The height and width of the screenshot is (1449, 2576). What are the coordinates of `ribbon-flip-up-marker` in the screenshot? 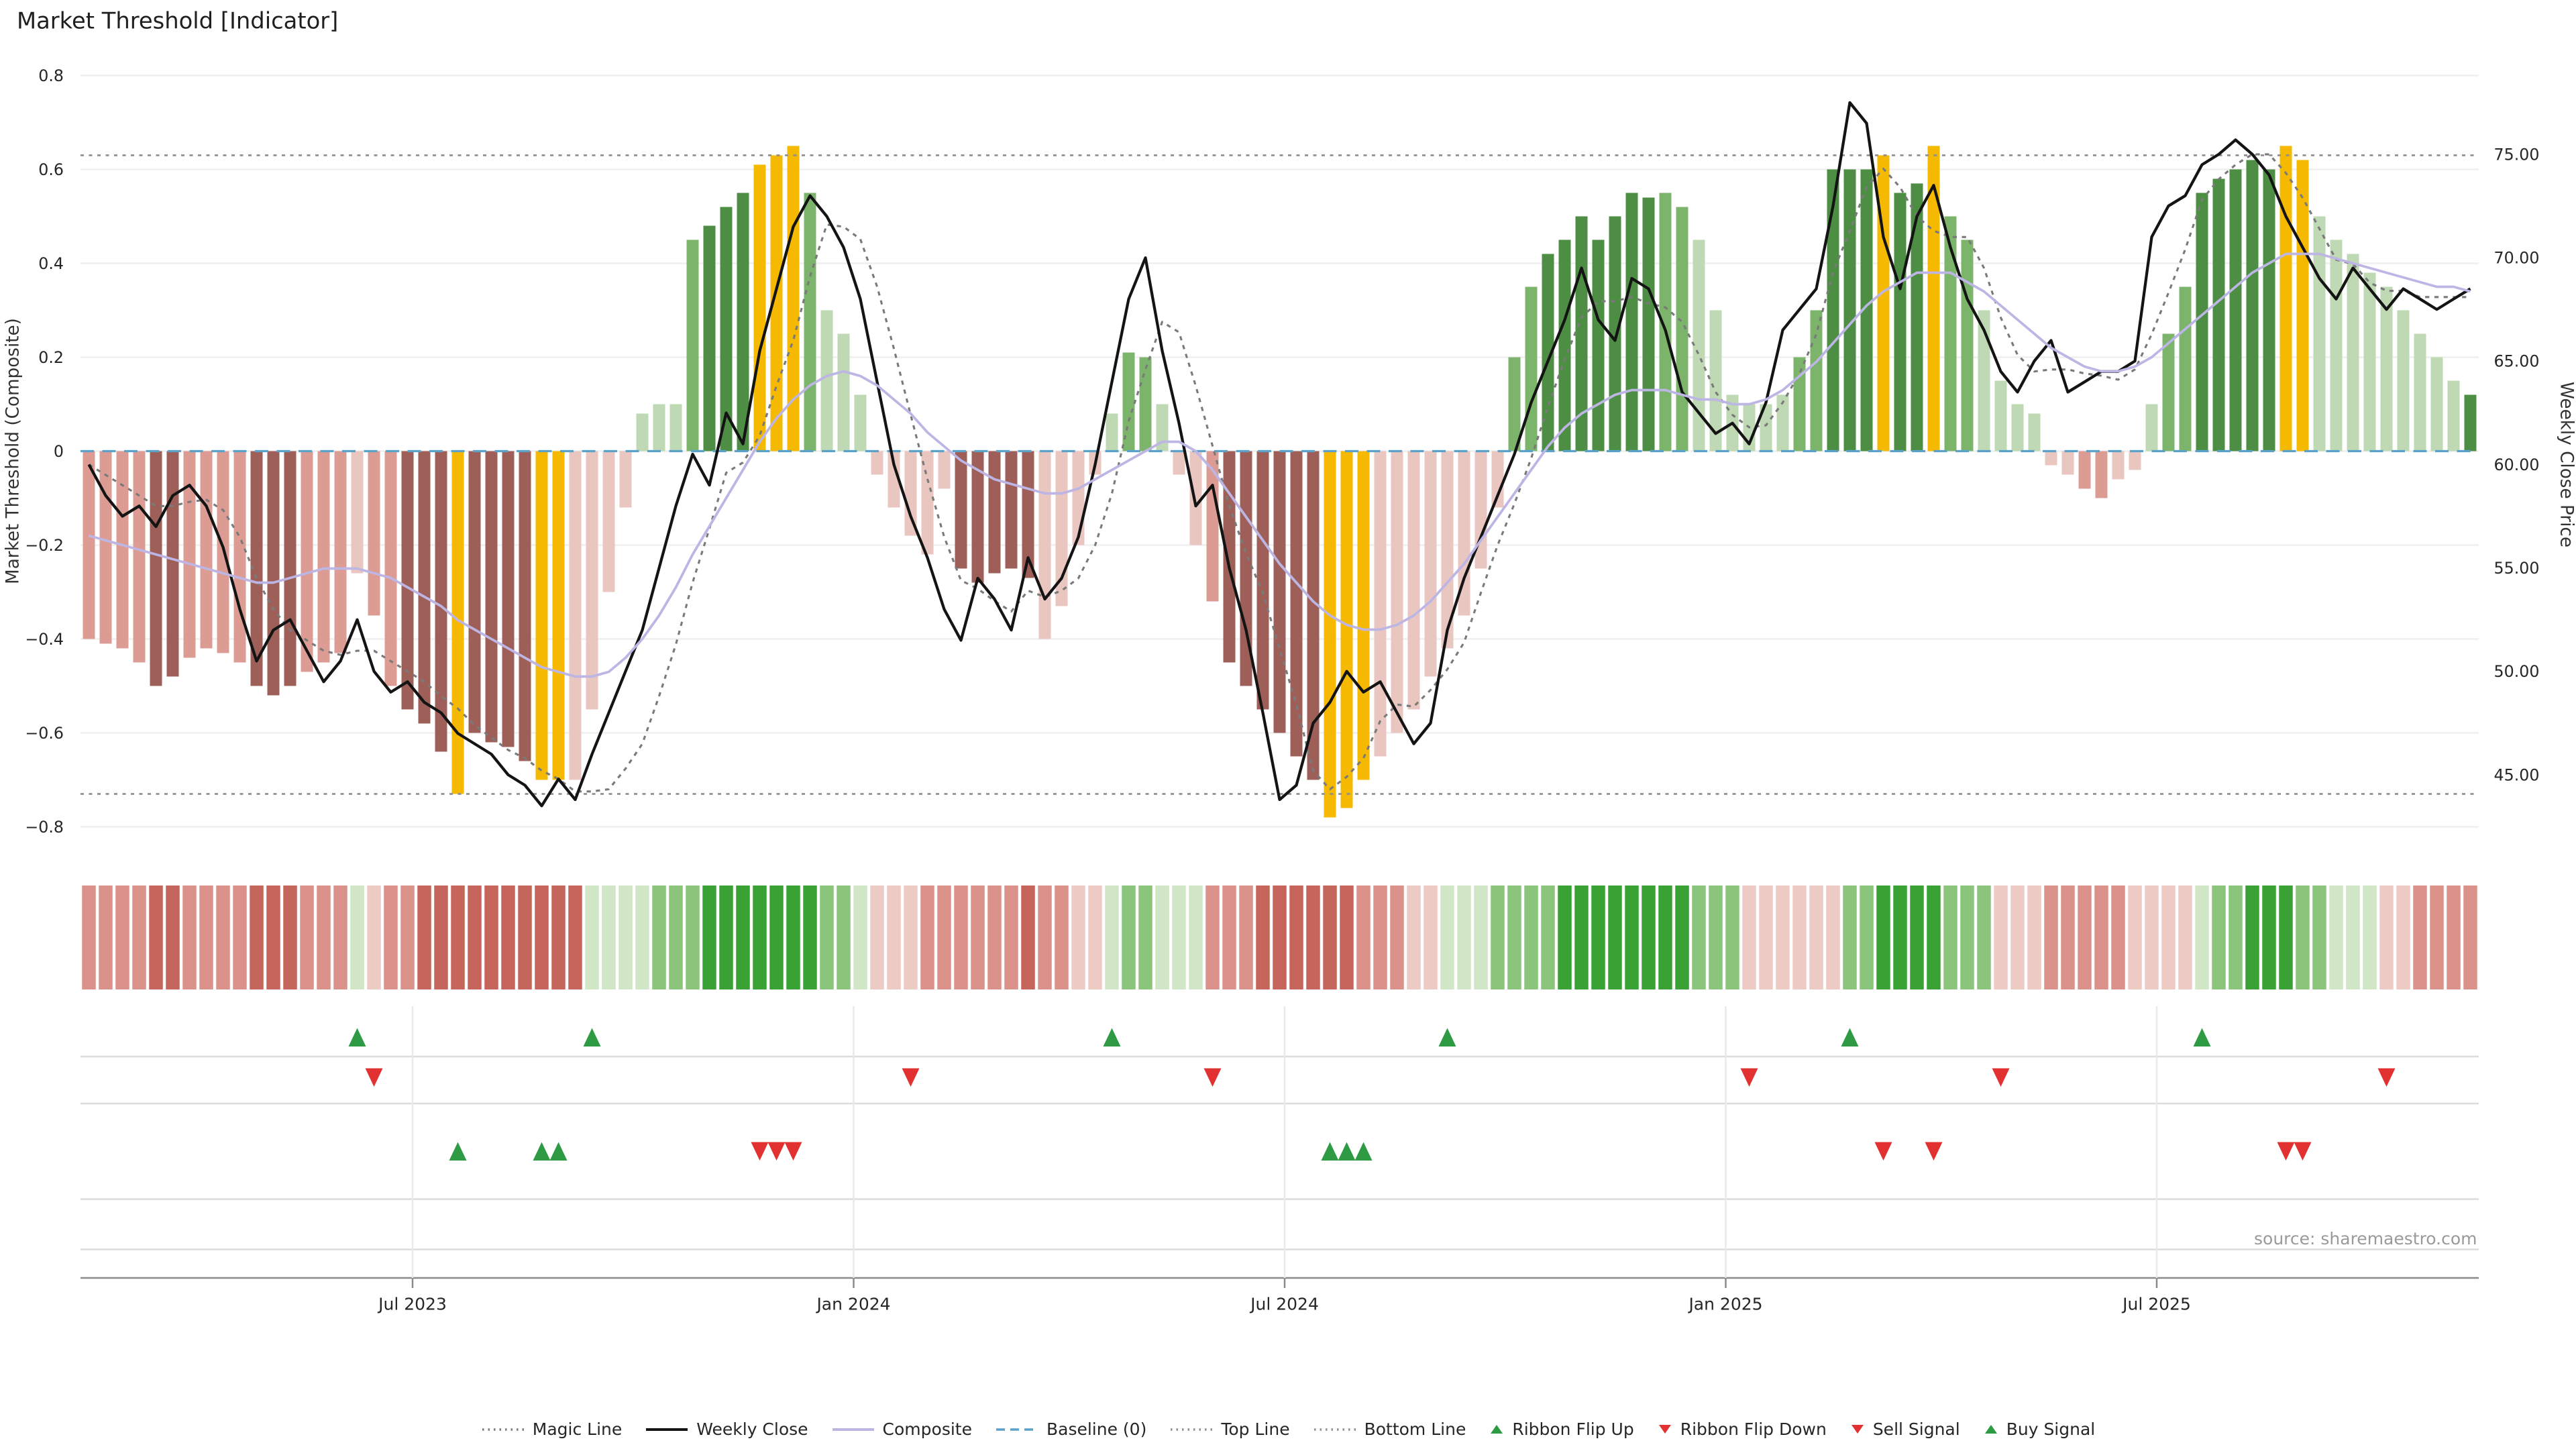 It's located at (592, 1037).